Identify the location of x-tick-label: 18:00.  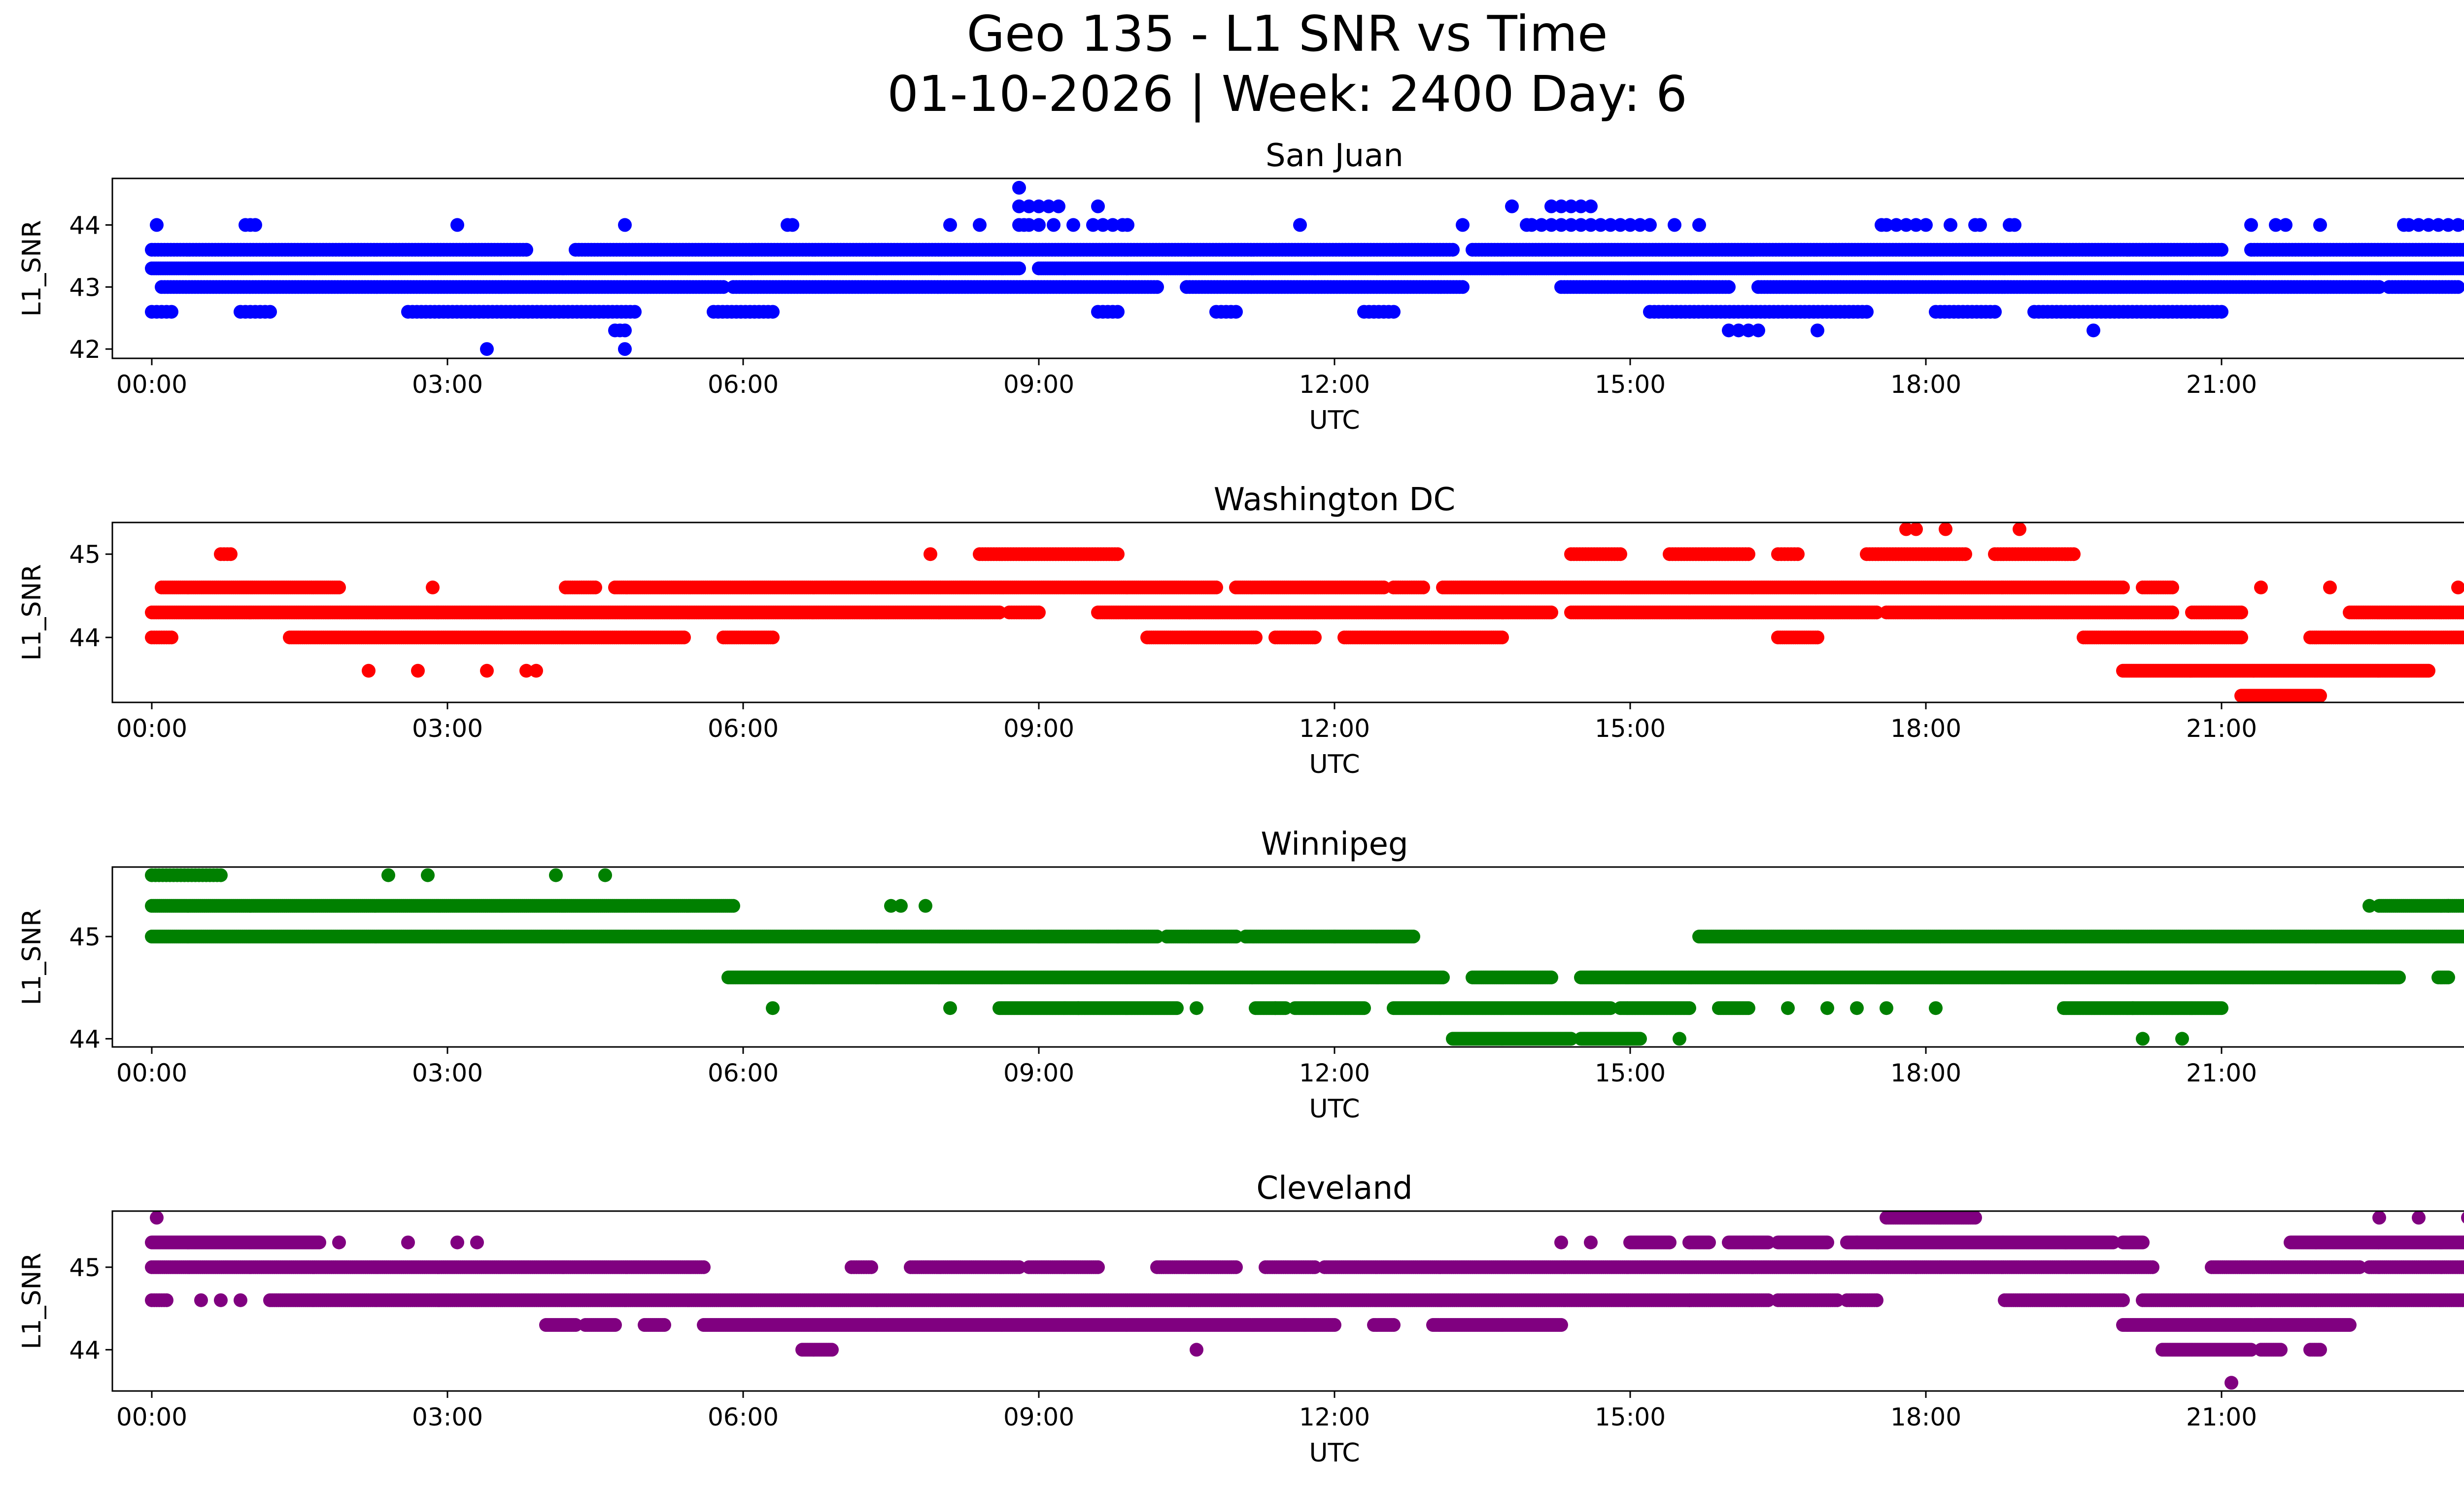
(1925, 384).